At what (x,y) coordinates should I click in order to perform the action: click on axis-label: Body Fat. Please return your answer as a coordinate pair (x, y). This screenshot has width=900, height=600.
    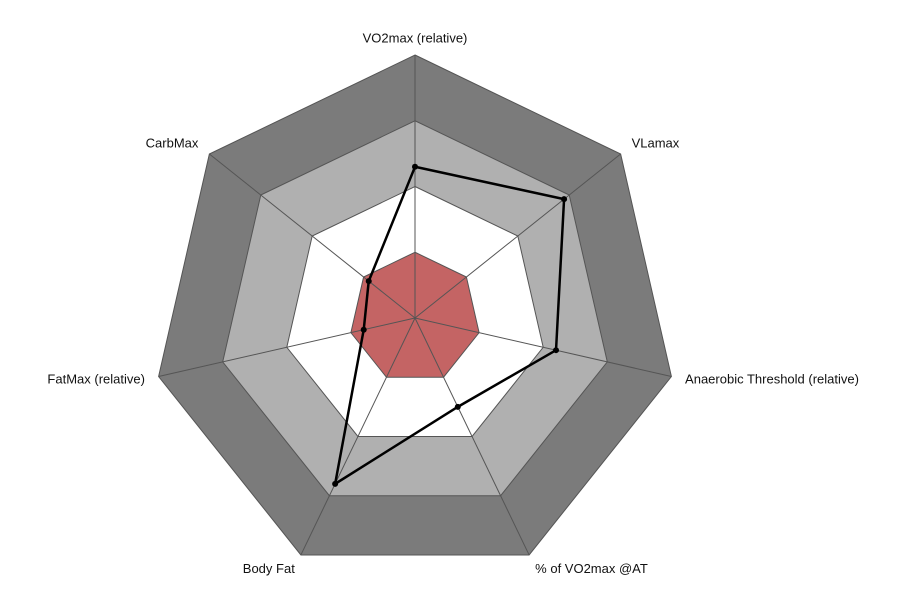
    Looking at the image, I should click on (269, 568).